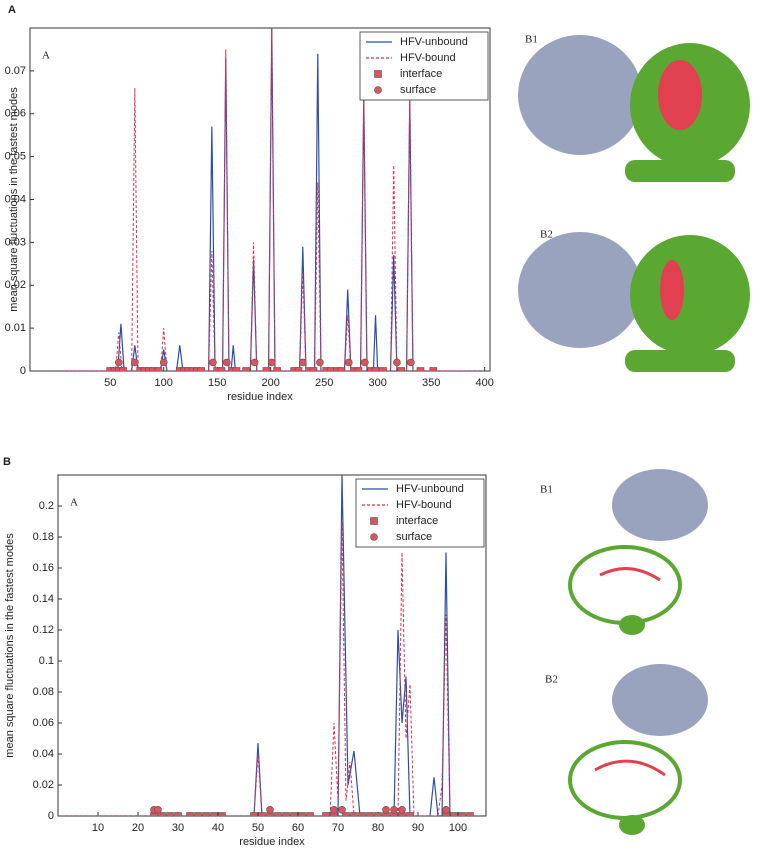 Image resolution: width=767 pixels, height=853 pixels. Describe the element at coordinates (484, 383) in the screenshot. I see `x-tick-label: 400` at that location.